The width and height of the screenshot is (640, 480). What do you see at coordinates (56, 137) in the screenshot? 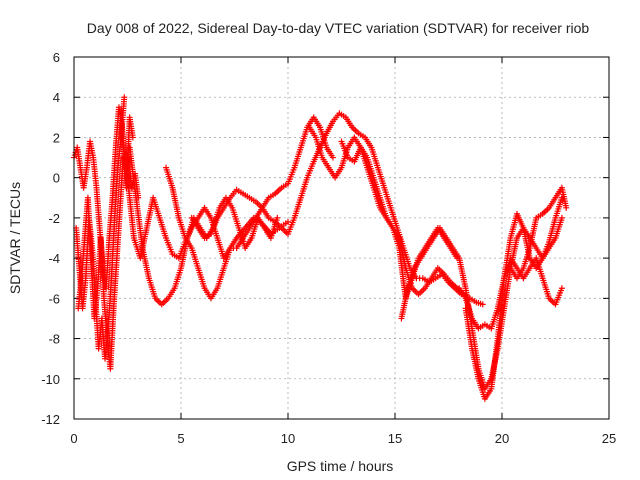
I see `y-tick-label: 2` at bounding box center [56, 137].